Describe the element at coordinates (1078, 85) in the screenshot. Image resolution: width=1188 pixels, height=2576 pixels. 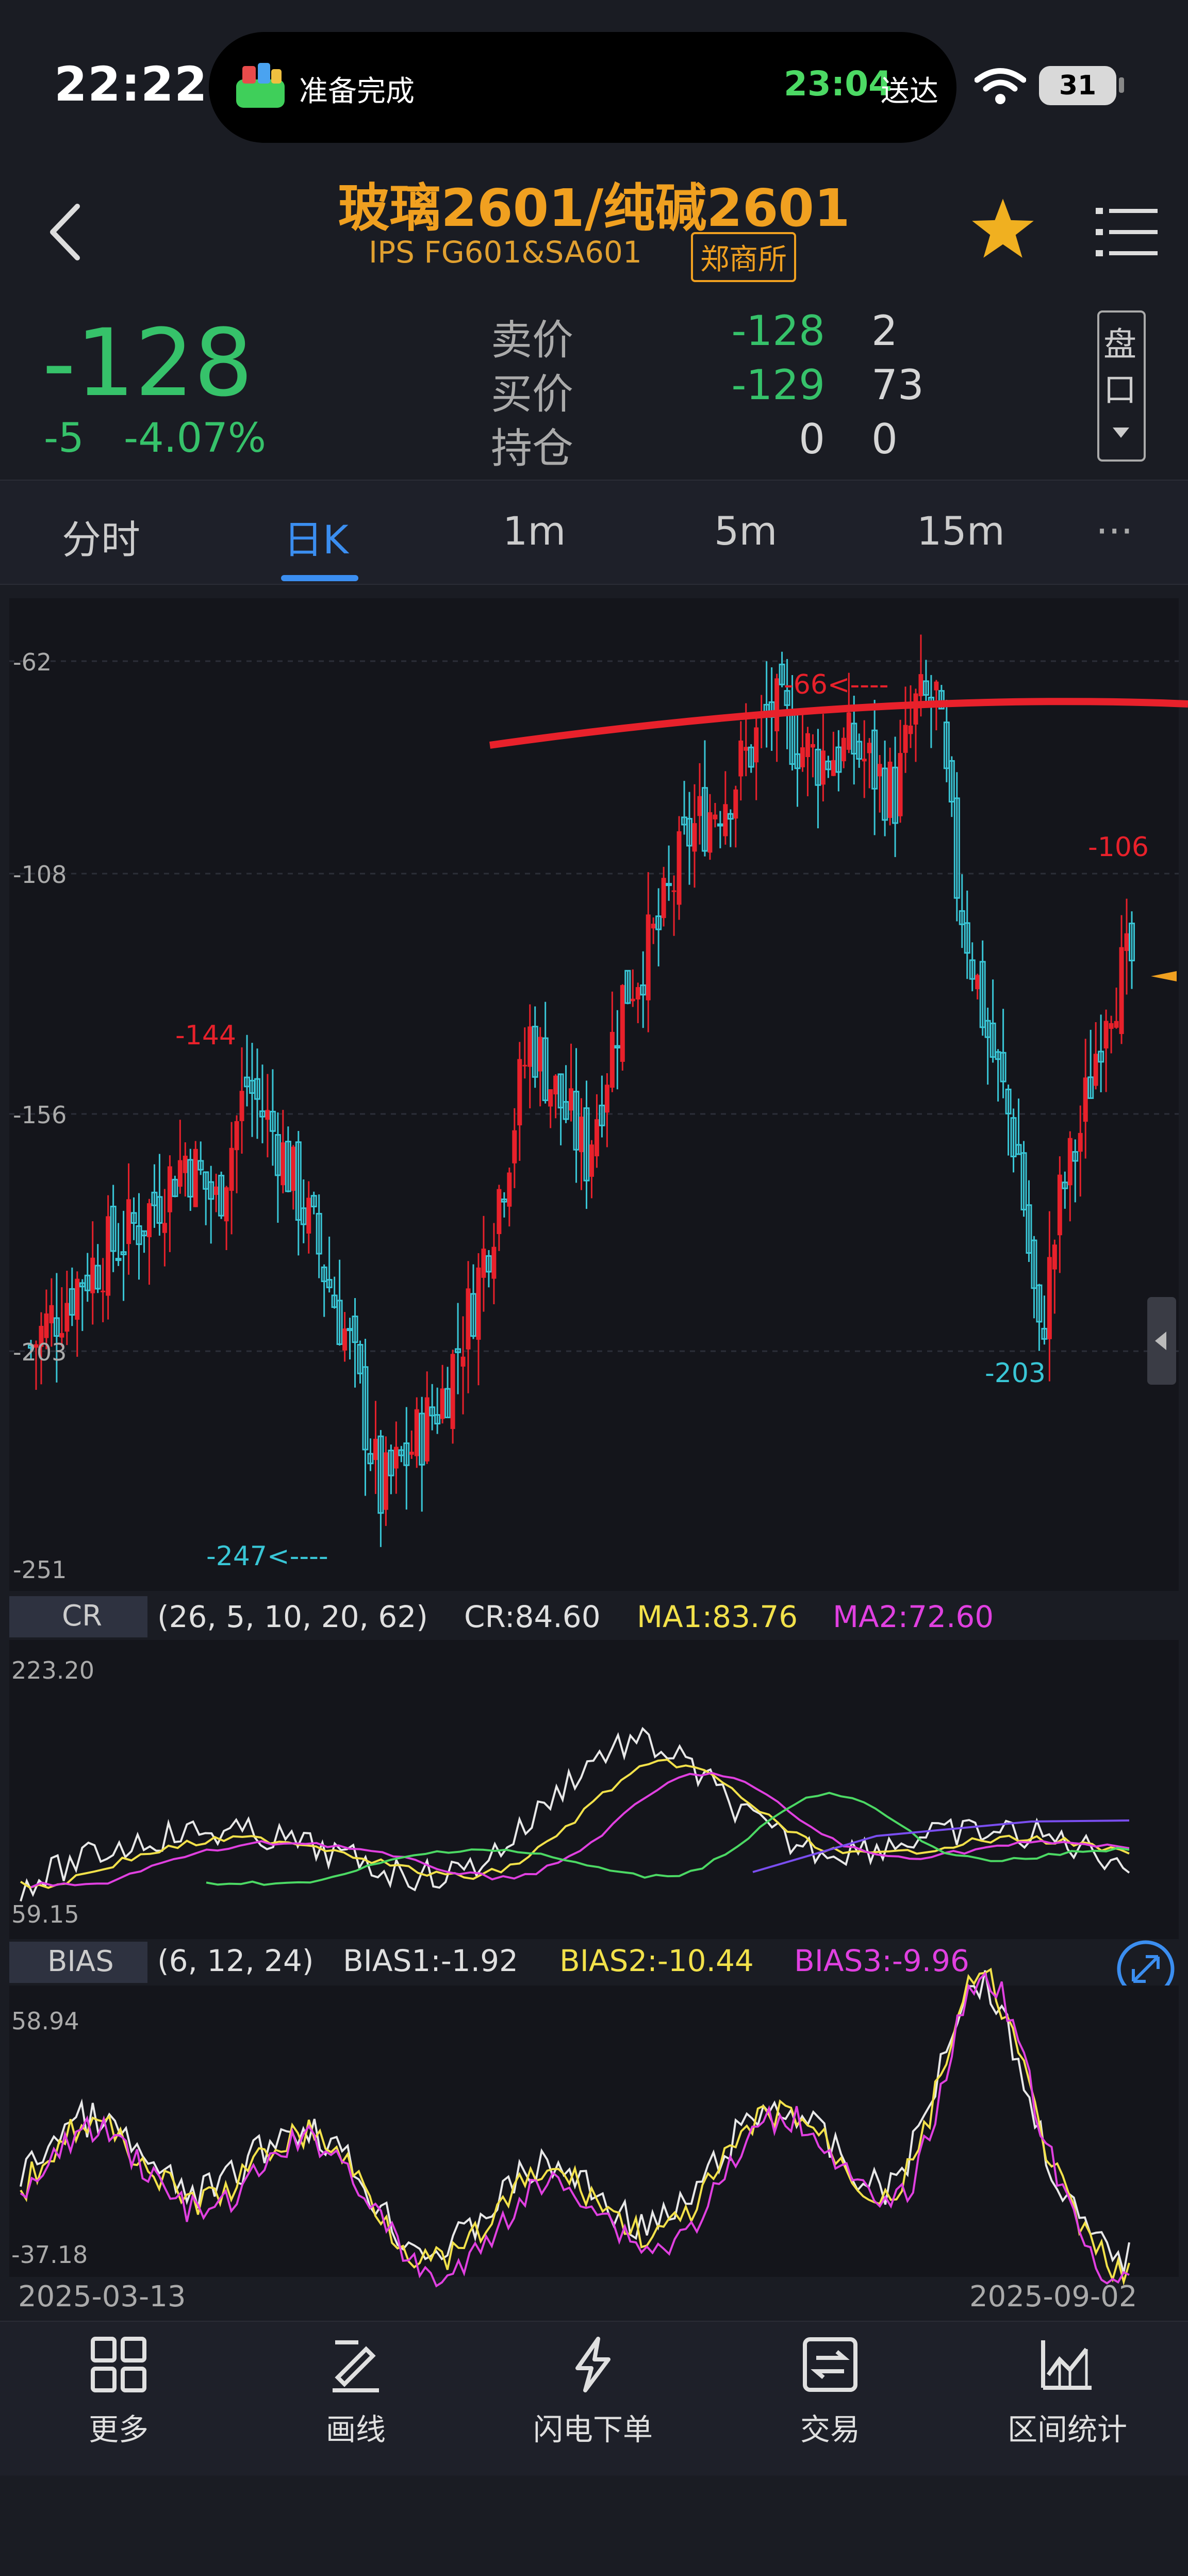
I see `battery-indicator: 31` at that location.